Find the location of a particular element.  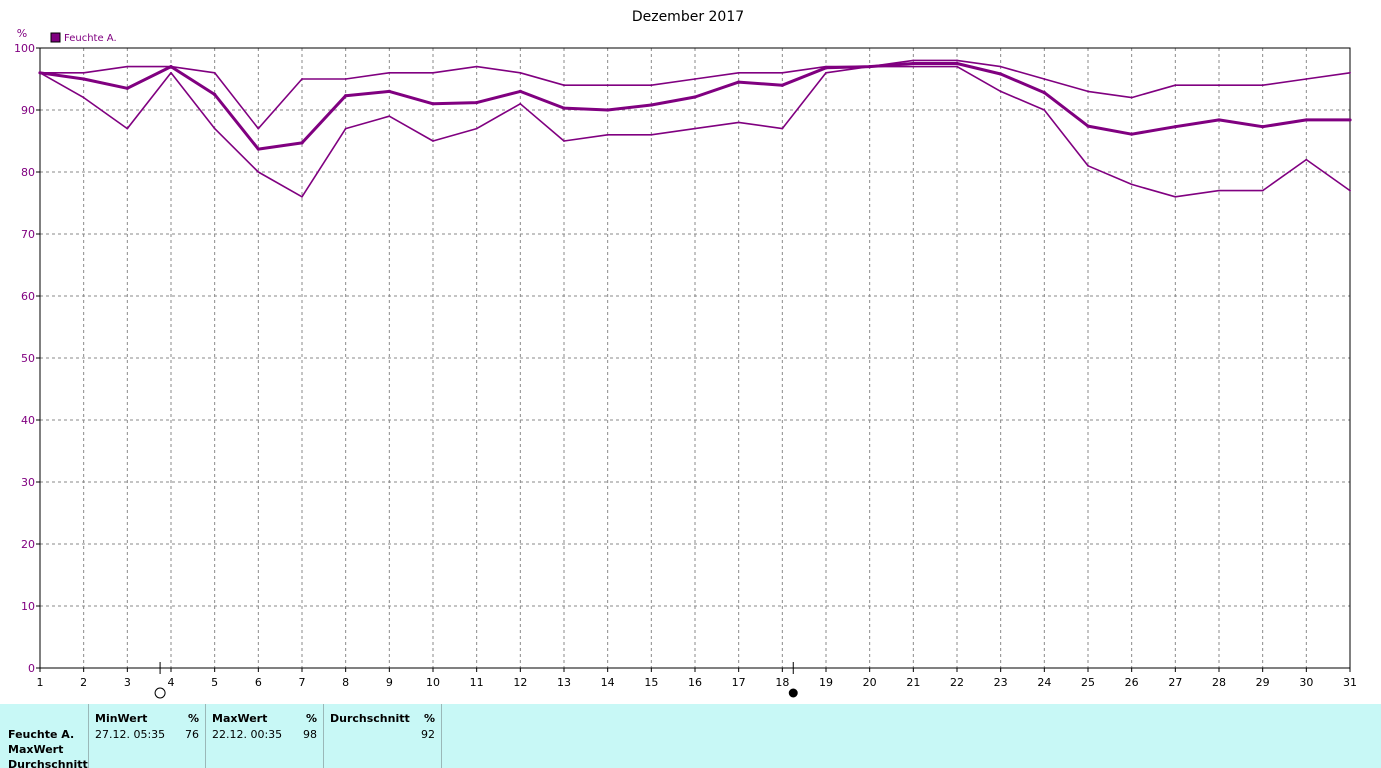

stats-row-labels: Feuchte A. MaxWert Durchschnitt is located at coordinates (48, 747).